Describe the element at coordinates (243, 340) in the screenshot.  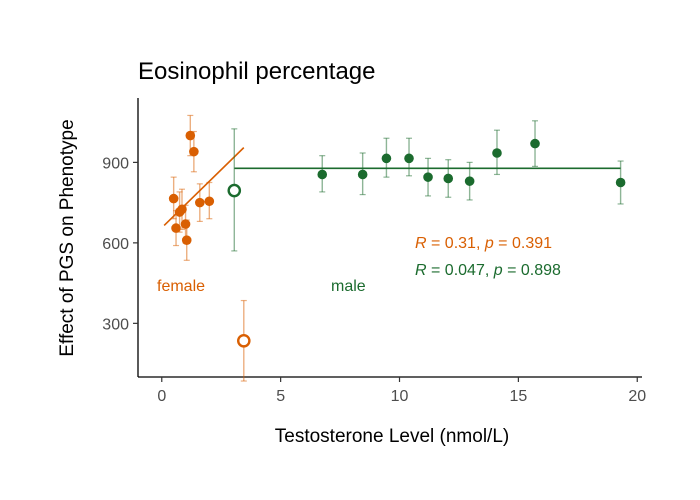
I see `female-summary-point` at that location.